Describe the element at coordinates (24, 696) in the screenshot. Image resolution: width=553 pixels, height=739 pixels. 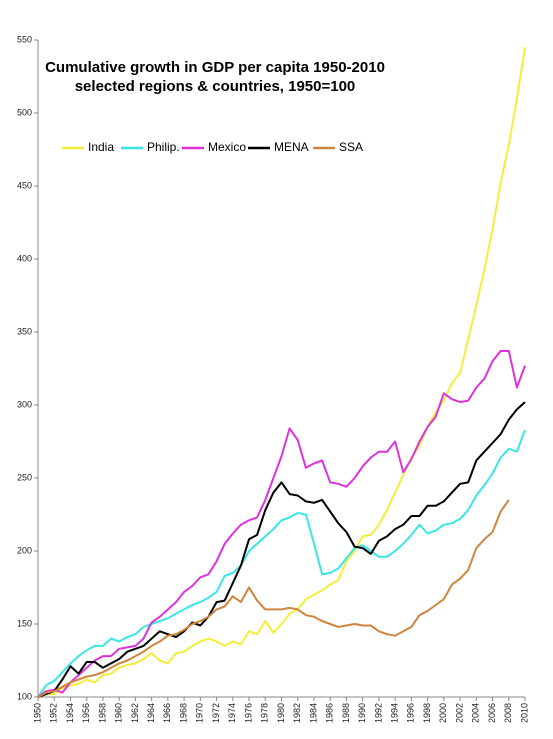
I see `y-tick-label: 100` at that location.